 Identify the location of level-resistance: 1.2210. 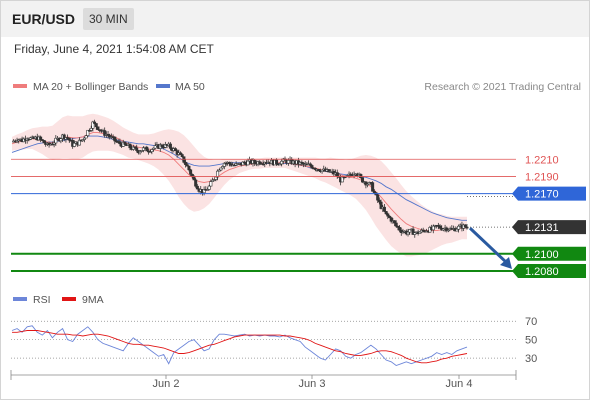
(285, 160).